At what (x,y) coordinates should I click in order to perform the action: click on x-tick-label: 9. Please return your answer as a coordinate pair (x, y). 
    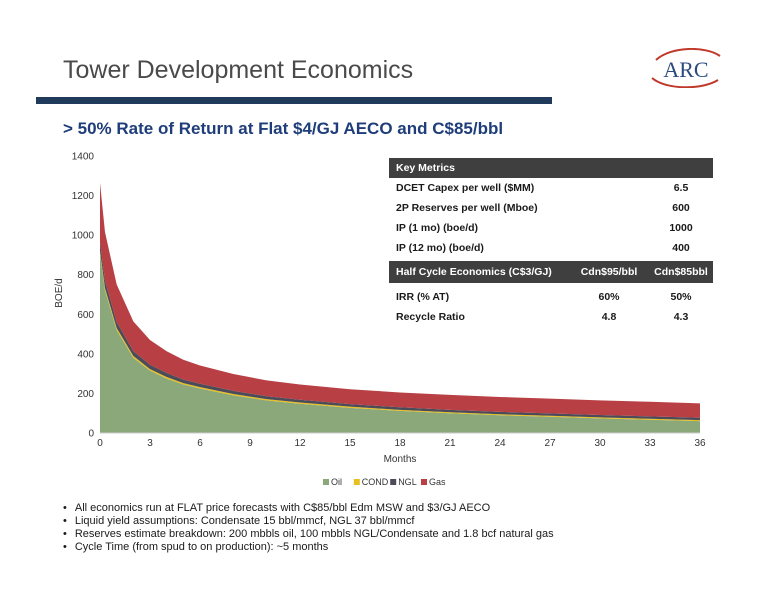
    Looking at the image, I should click on (250, 443).